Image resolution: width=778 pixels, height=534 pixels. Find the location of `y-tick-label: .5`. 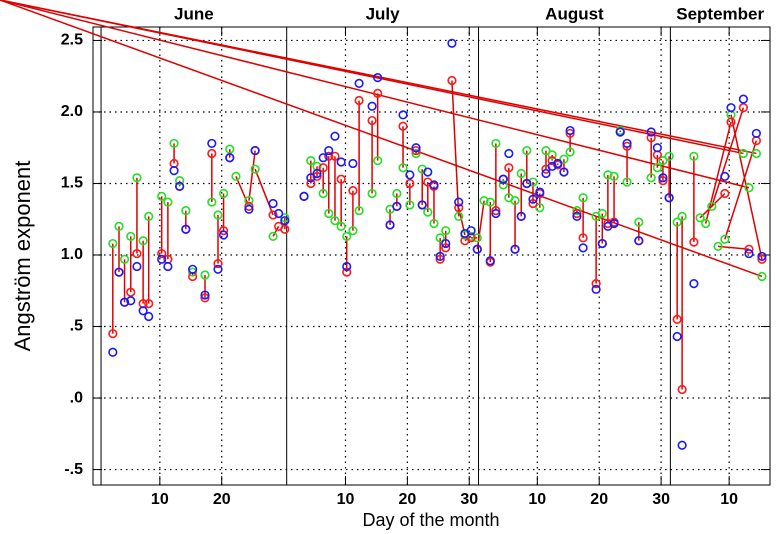

y-tick-label: .5 is located at coordinates (76, 326).